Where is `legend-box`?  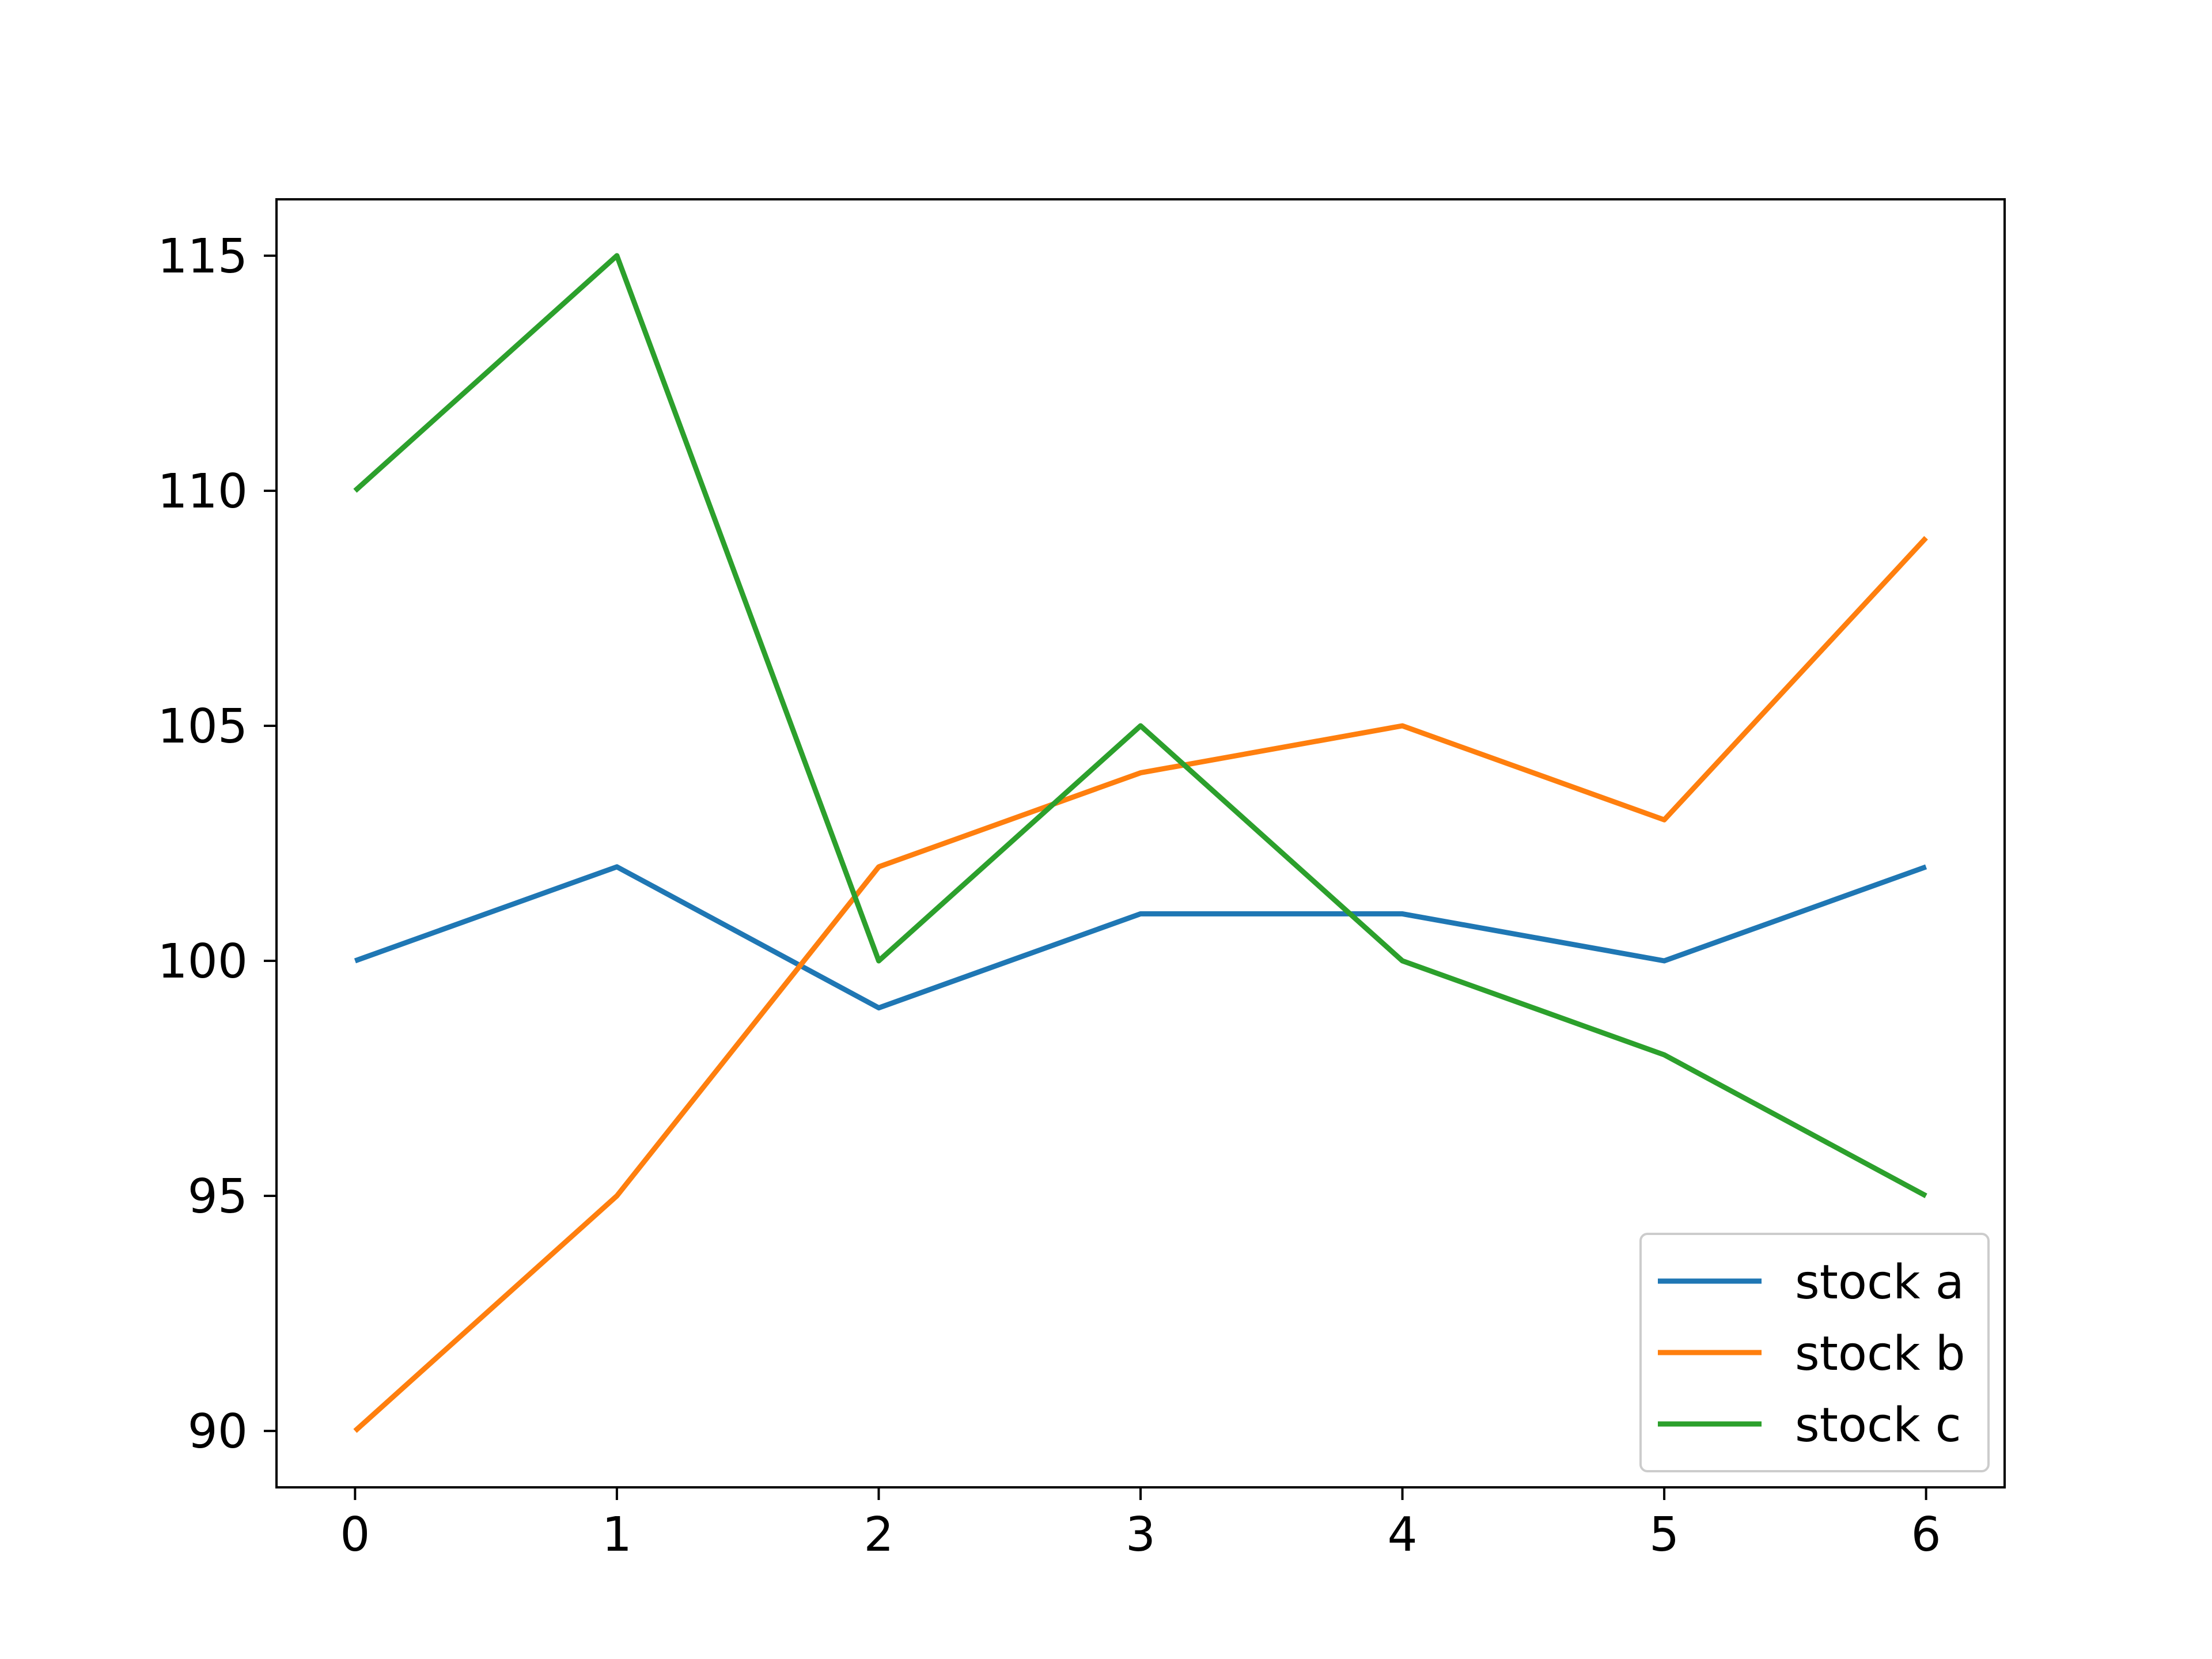
legend-box is located at coordinates (1814, 1352).